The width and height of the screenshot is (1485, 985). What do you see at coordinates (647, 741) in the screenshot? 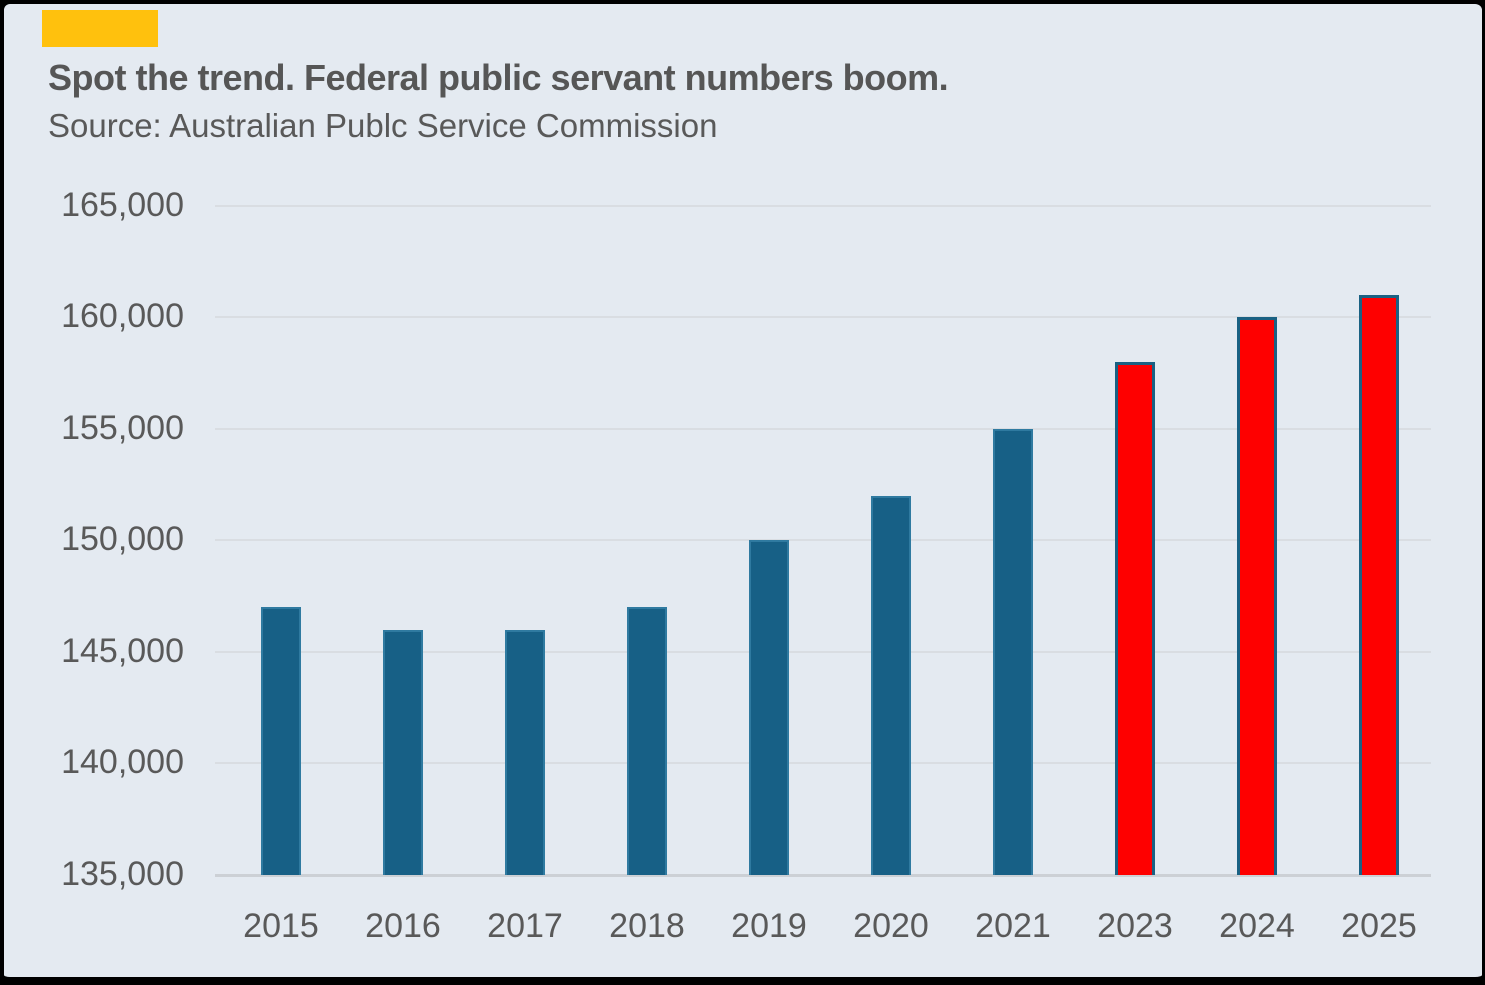
I see `bar-2018` at bounding box center [647, 741].